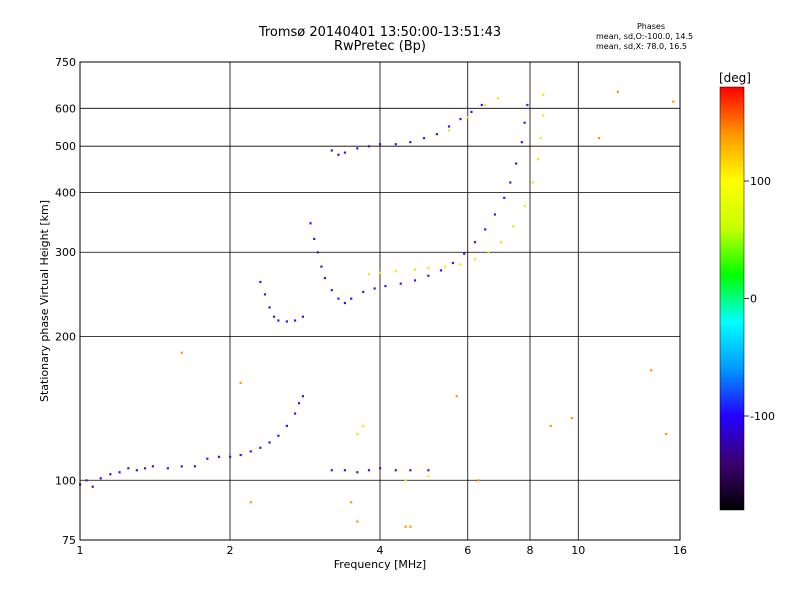 The height and width of the screenshot is (600, 800). What do you see at coordinates (382, 550) in the screenshot?
I see `x-axis-ticks: 1 2 4 6 8 10 16` at bounding box center [382, 550].